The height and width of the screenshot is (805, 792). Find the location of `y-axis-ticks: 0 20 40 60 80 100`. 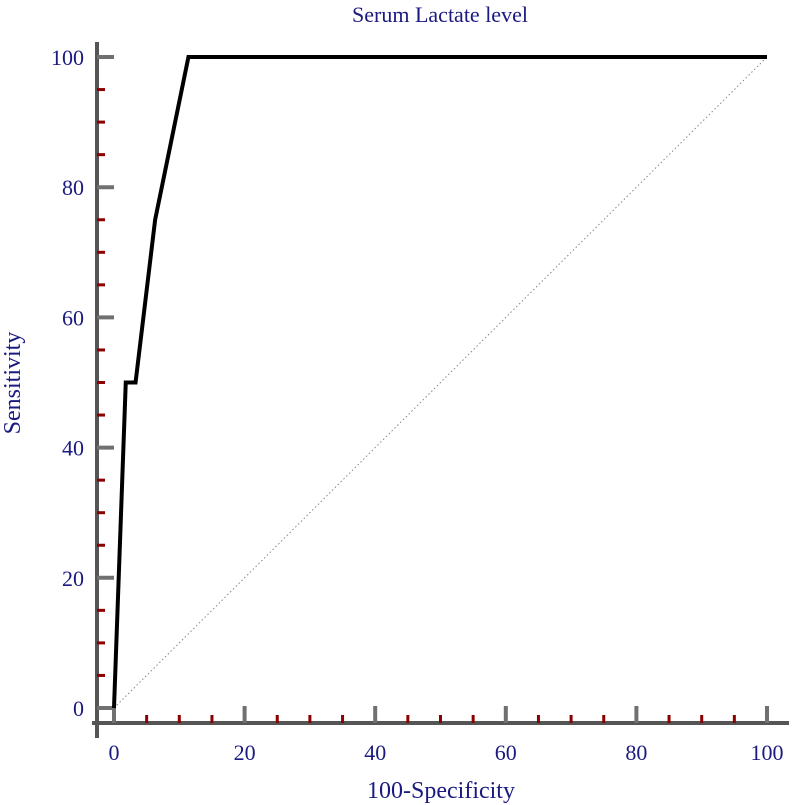

y-axis-ticks: 0 20 40 60 80 100 is located at coordinates (82, 383).